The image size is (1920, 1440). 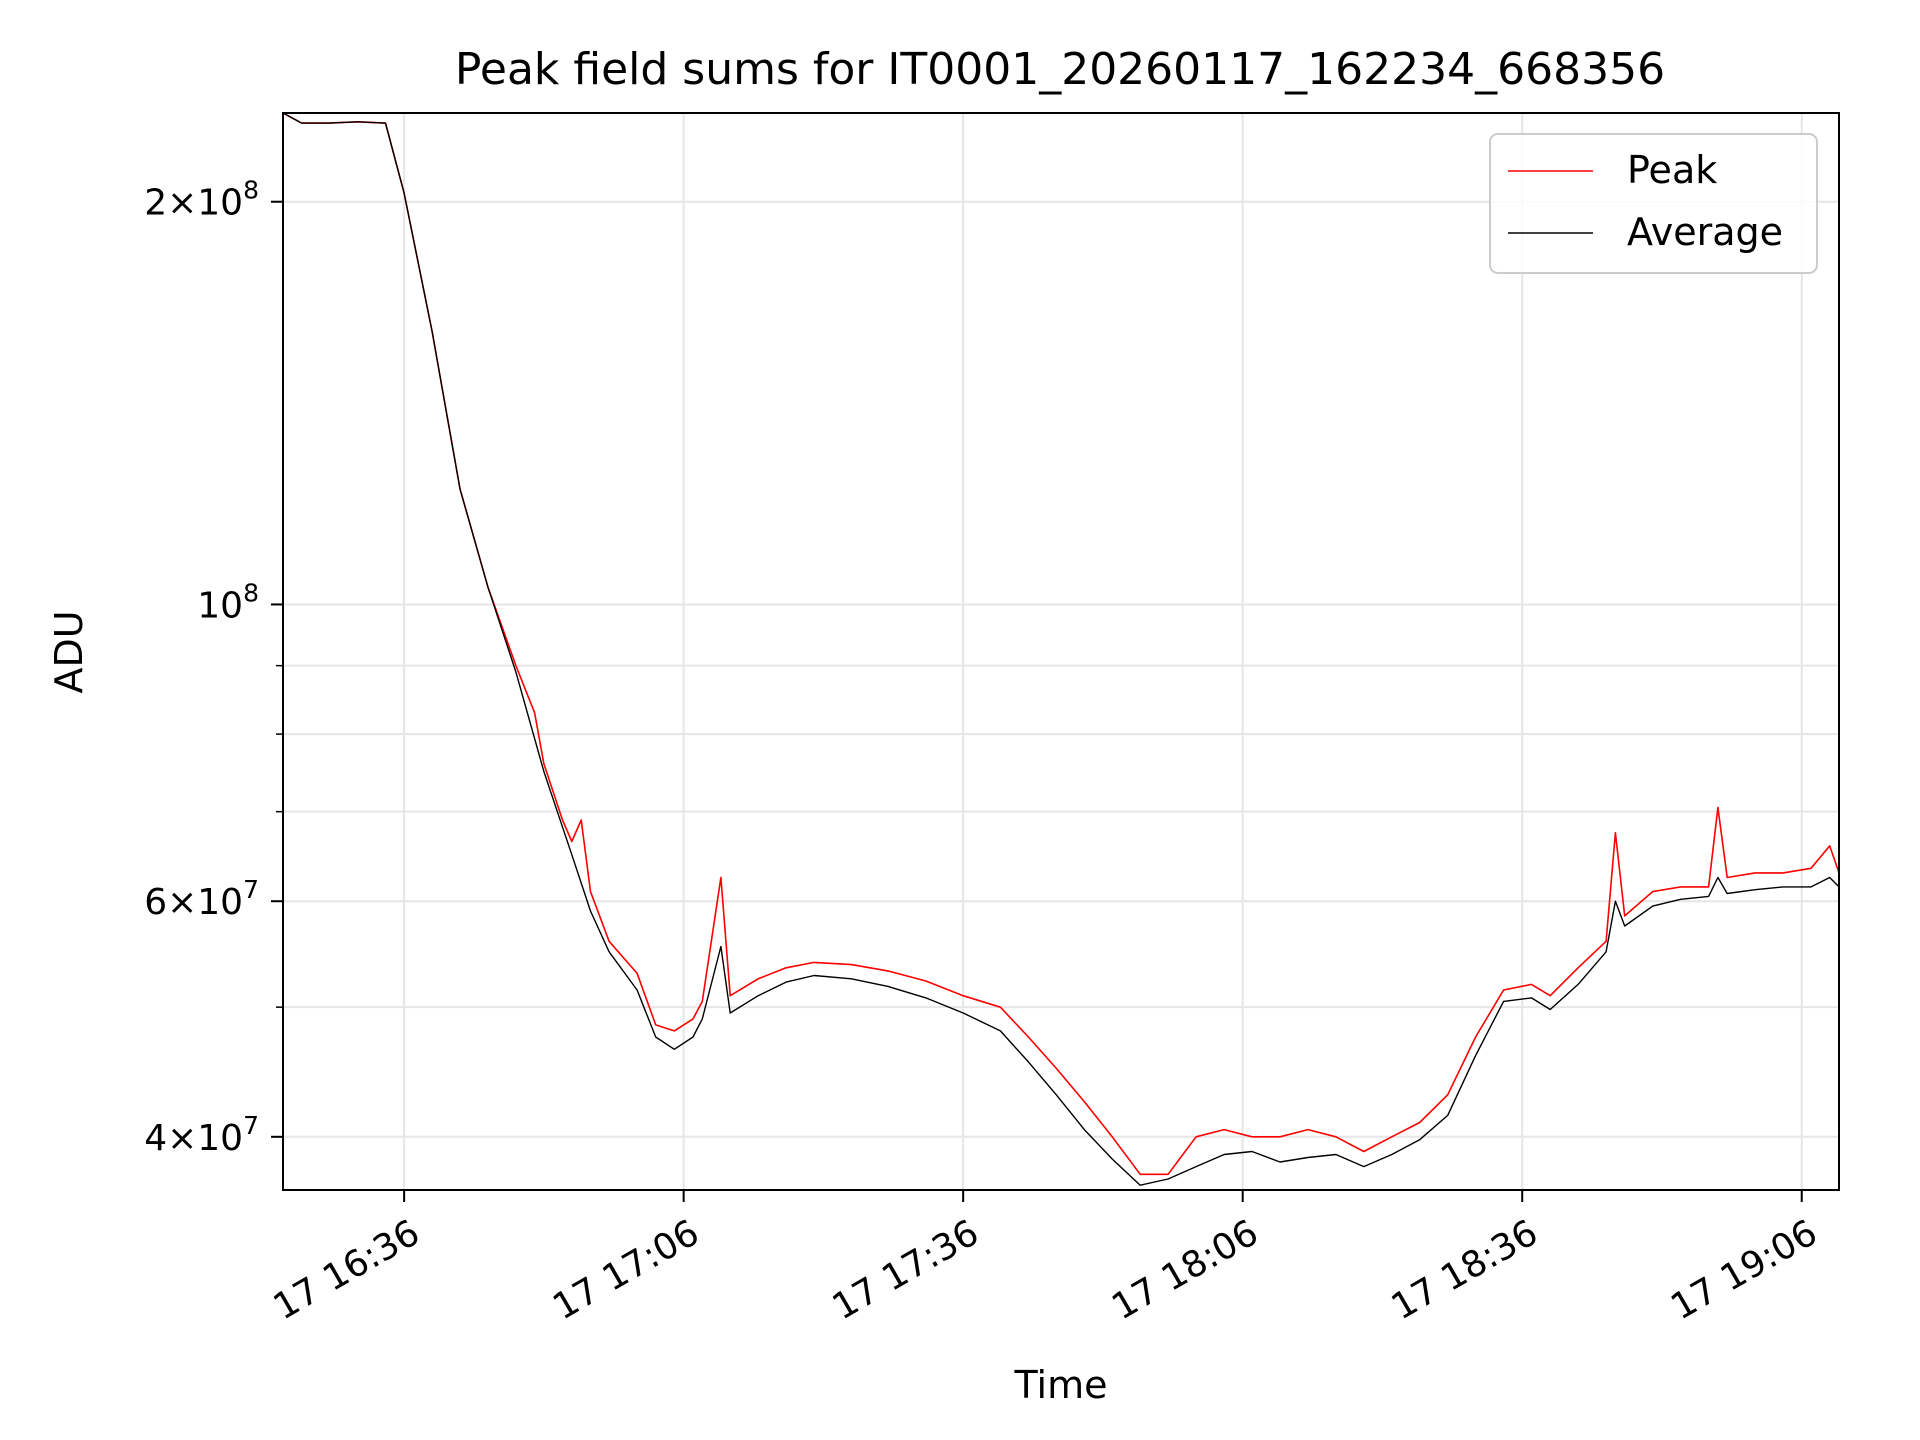 What do you see at coordinates (69, 651) in the screenshot?
I see `y-axis-label: ADU` at bounding box center [69, 651].